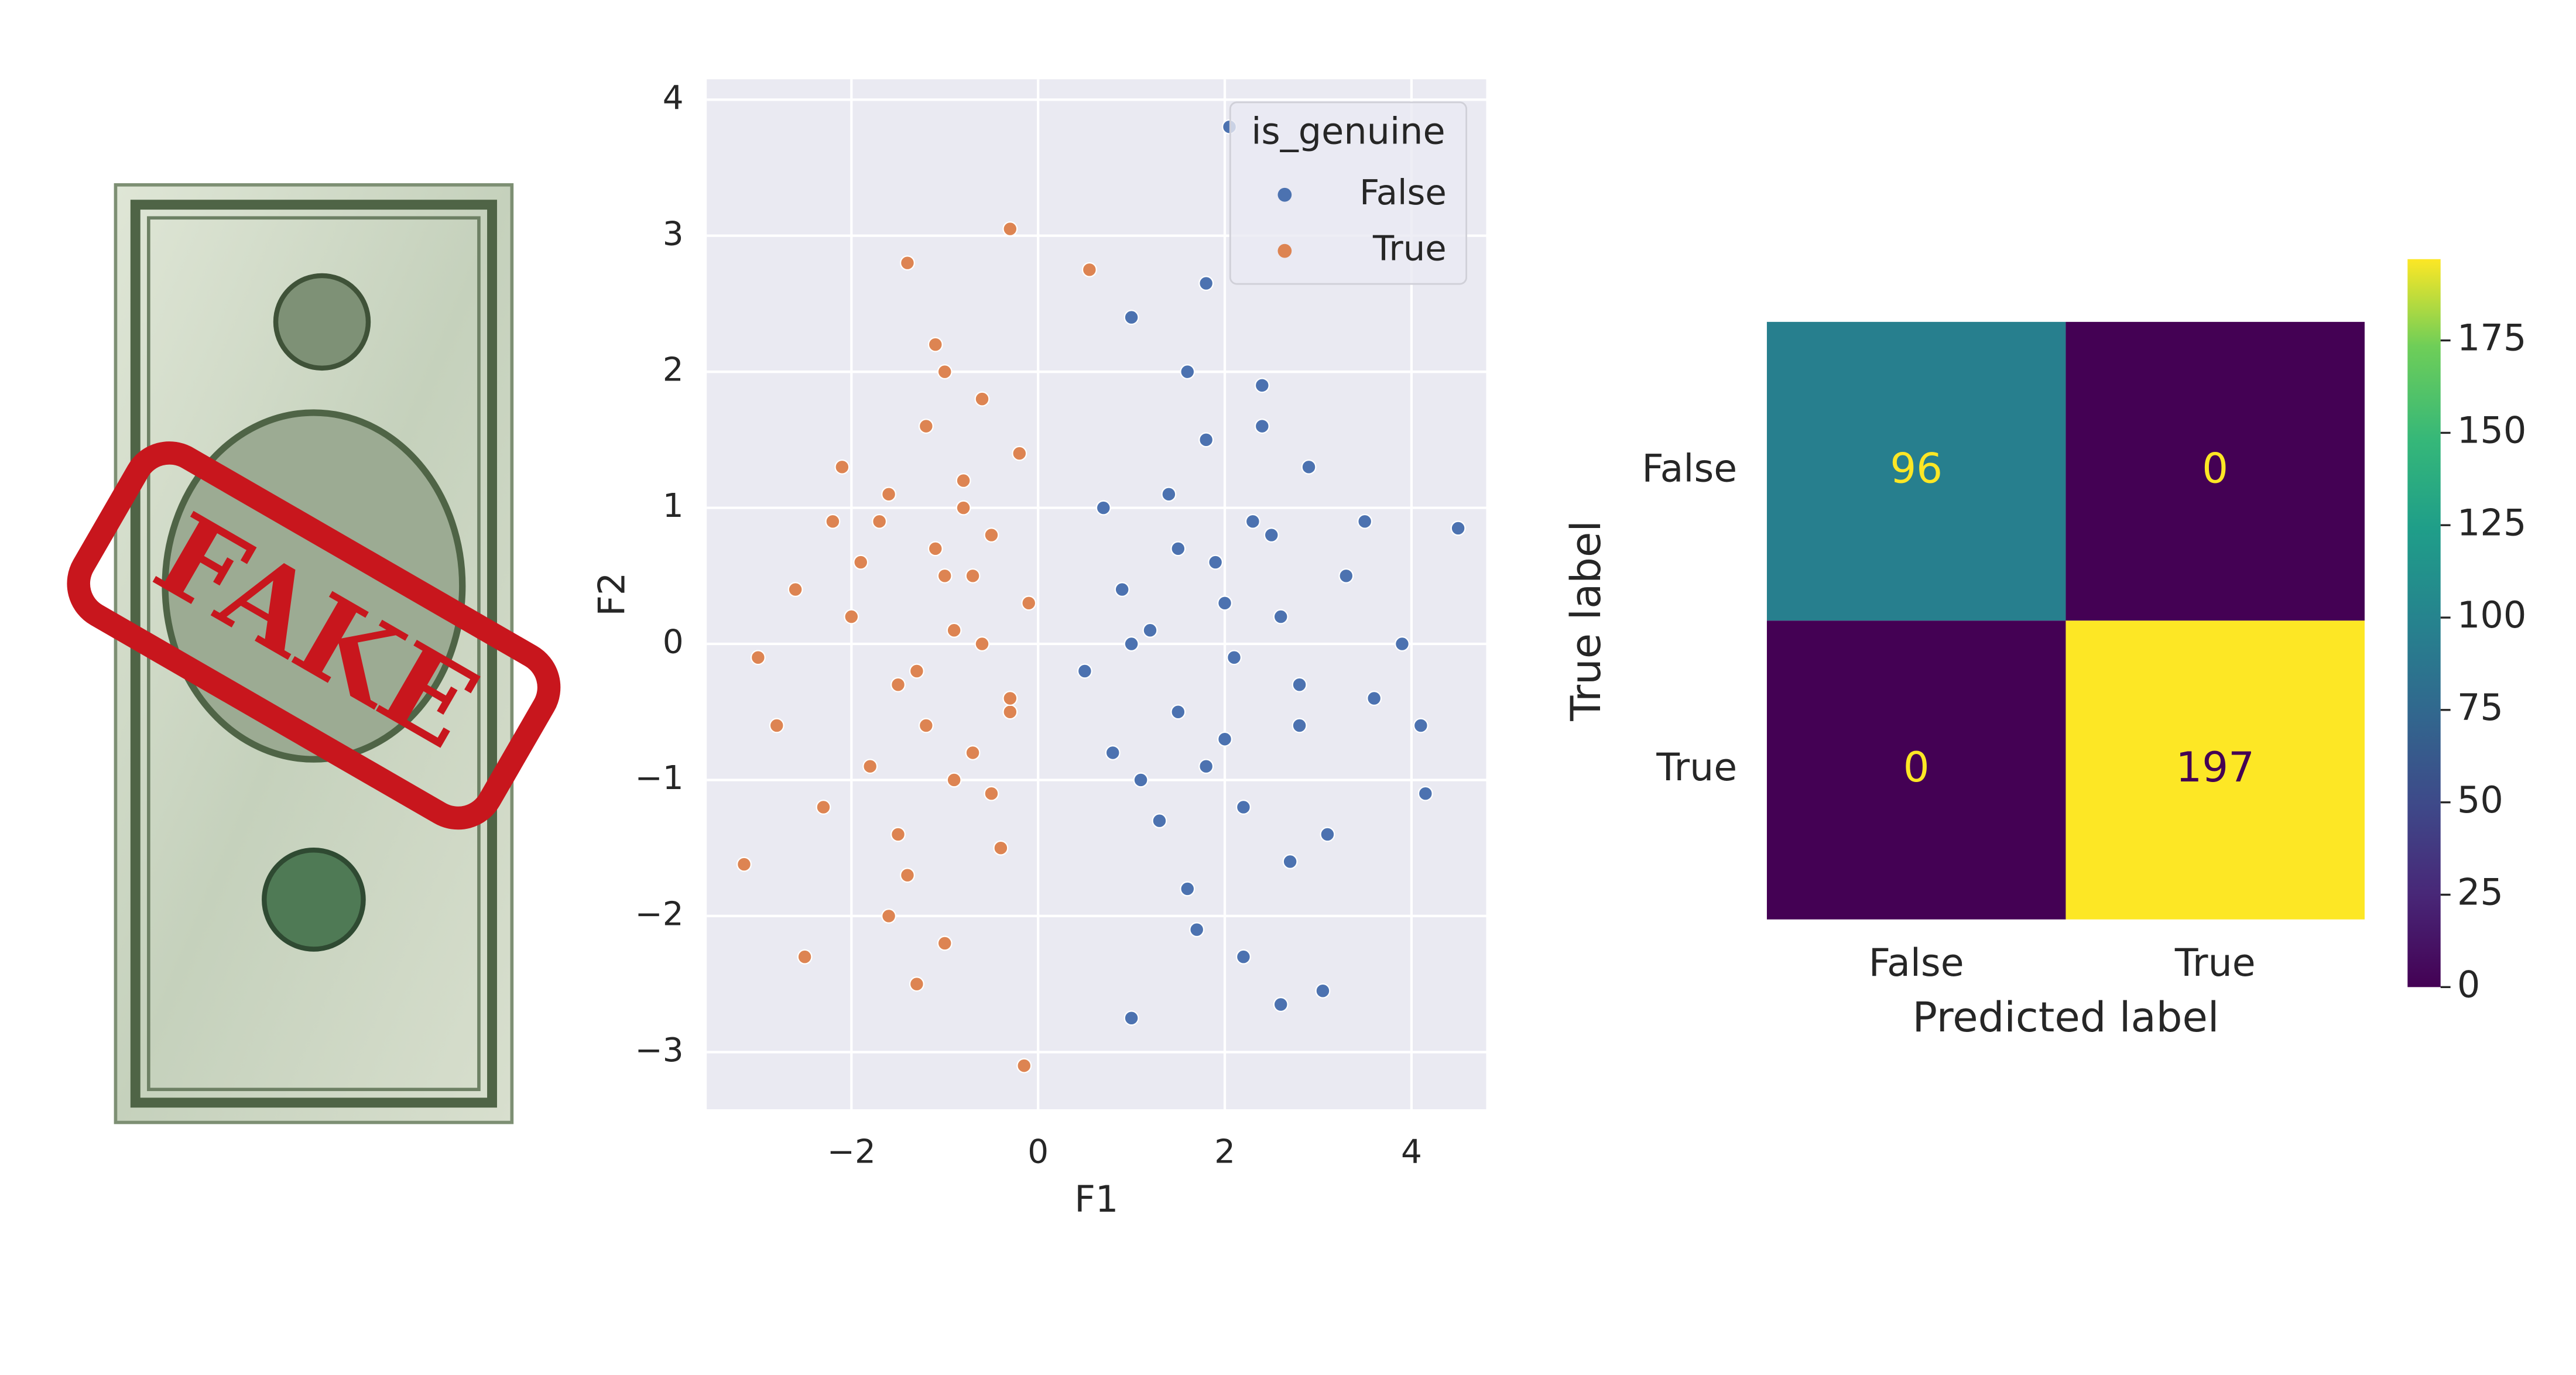  I want to click on banknote-image: FAKE, so click(314, 653).